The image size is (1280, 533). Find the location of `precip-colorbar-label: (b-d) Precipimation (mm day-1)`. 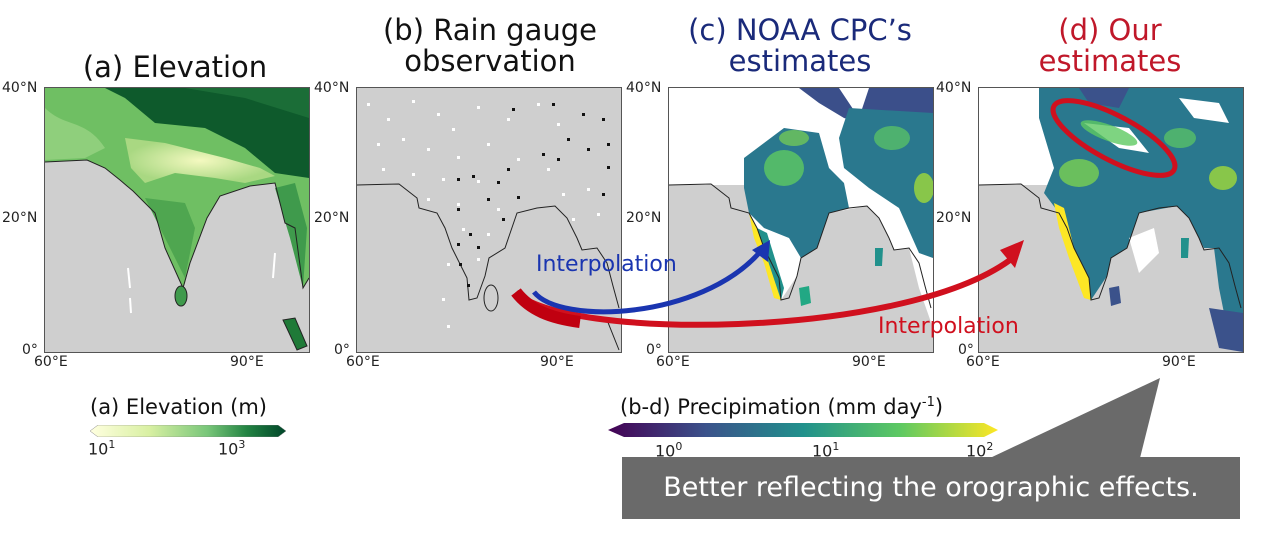

precip-colorbar-label: (b-d) Precipimation (mm day-1) is located at coordinates (782, 407).